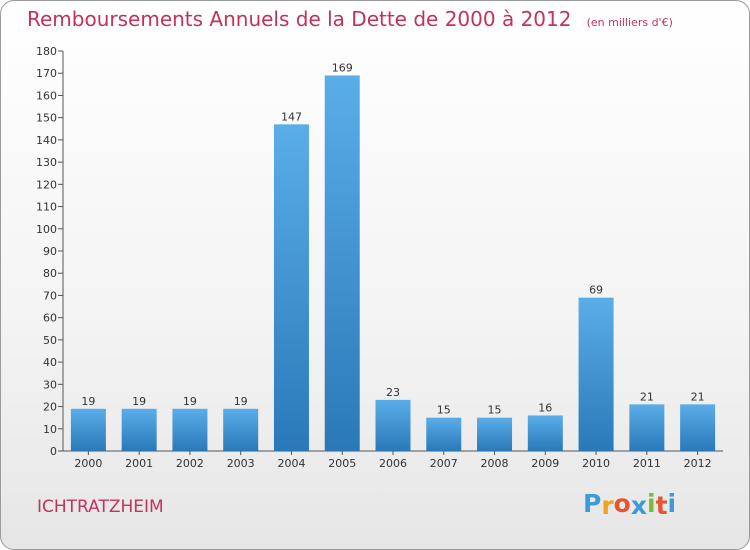 The width and height of the screenshot is (750, 550). I want to click on y-tick-label: 140, so click(46, 140).